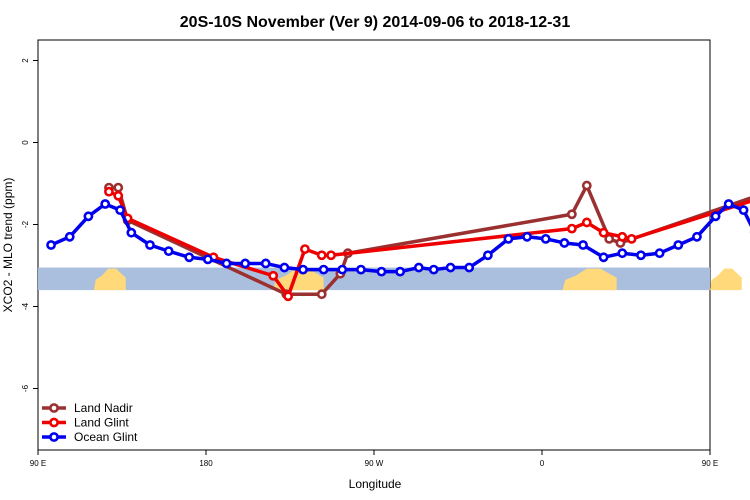 The height and width of the screenshot is (500, 750). I want to click on series-ocean-glint, so click(398, 238).